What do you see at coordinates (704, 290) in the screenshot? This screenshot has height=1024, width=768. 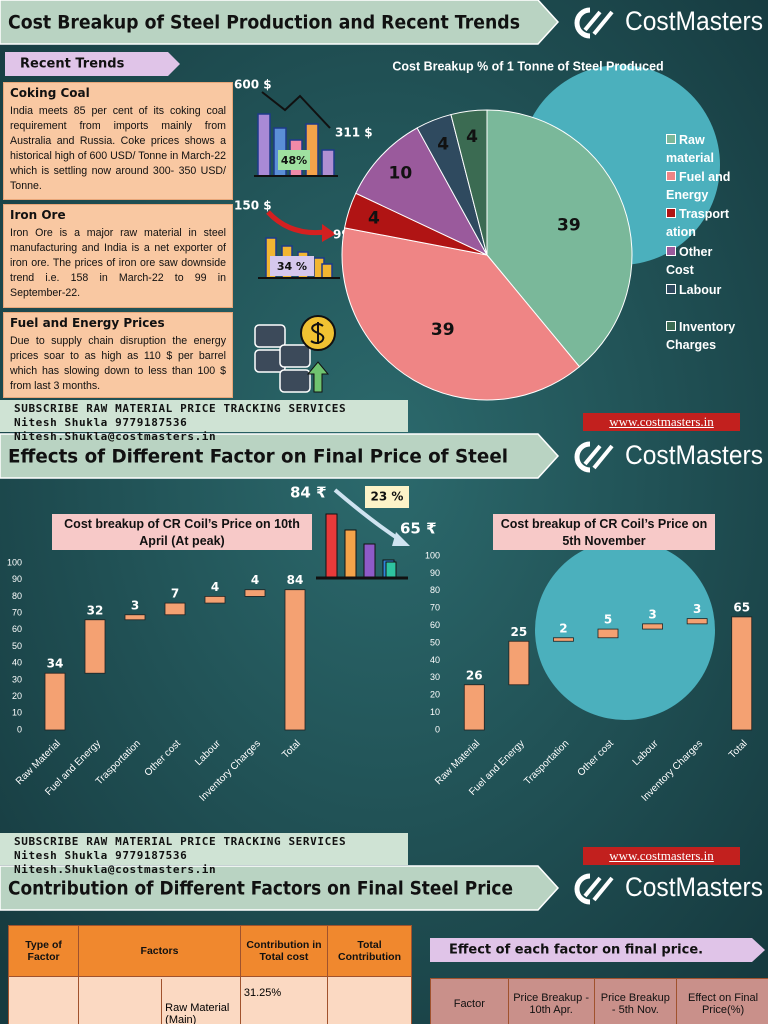 I see `legend-item: Labour` at bounding box center [704, 290].